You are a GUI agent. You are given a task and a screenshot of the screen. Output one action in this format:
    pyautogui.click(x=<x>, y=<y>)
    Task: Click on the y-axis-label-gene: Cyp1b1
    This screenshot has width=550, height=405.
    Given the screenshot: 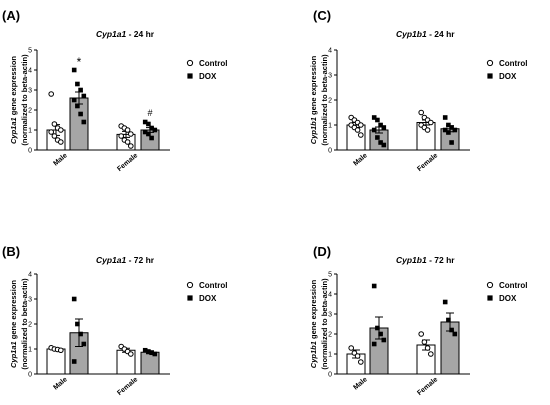 What is the action you would take?
    pyautogui.click(x=313, y=130)
    